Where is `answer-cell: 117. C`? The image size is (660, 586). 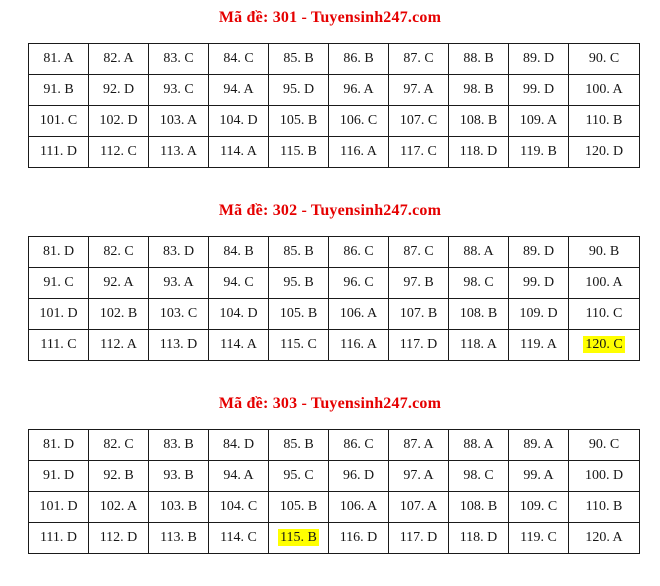 answer-cell: 117. C is located at coordinates (418, 152).